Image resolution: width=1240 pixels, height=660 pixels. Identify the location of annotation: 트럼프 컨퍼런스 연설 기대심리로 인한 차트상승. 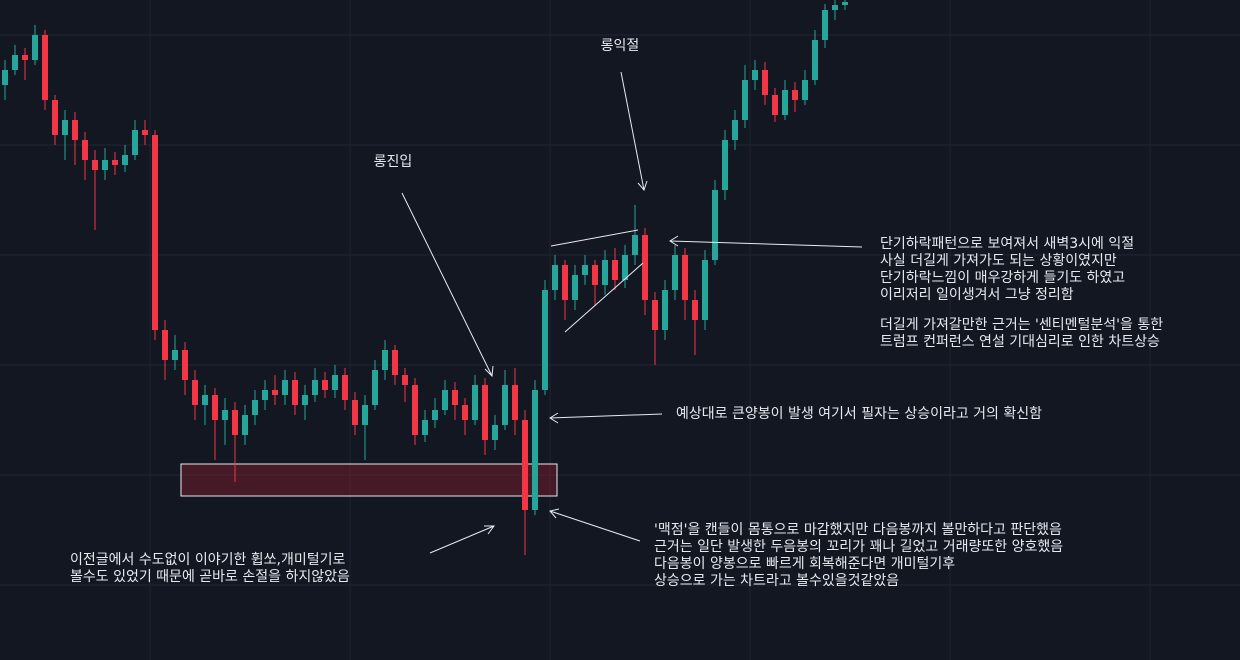
(1020, 342).